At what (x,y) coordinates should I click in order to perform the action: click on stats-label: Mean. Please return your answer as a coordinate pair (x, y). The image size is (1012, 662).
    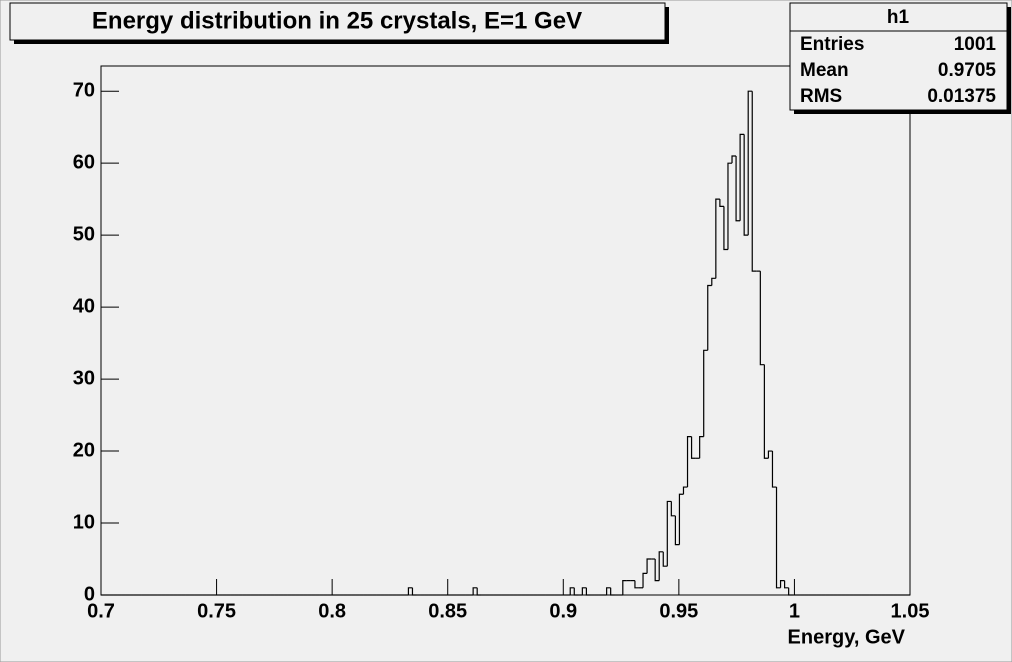
    Looking at the image, I should click on (824, 70).